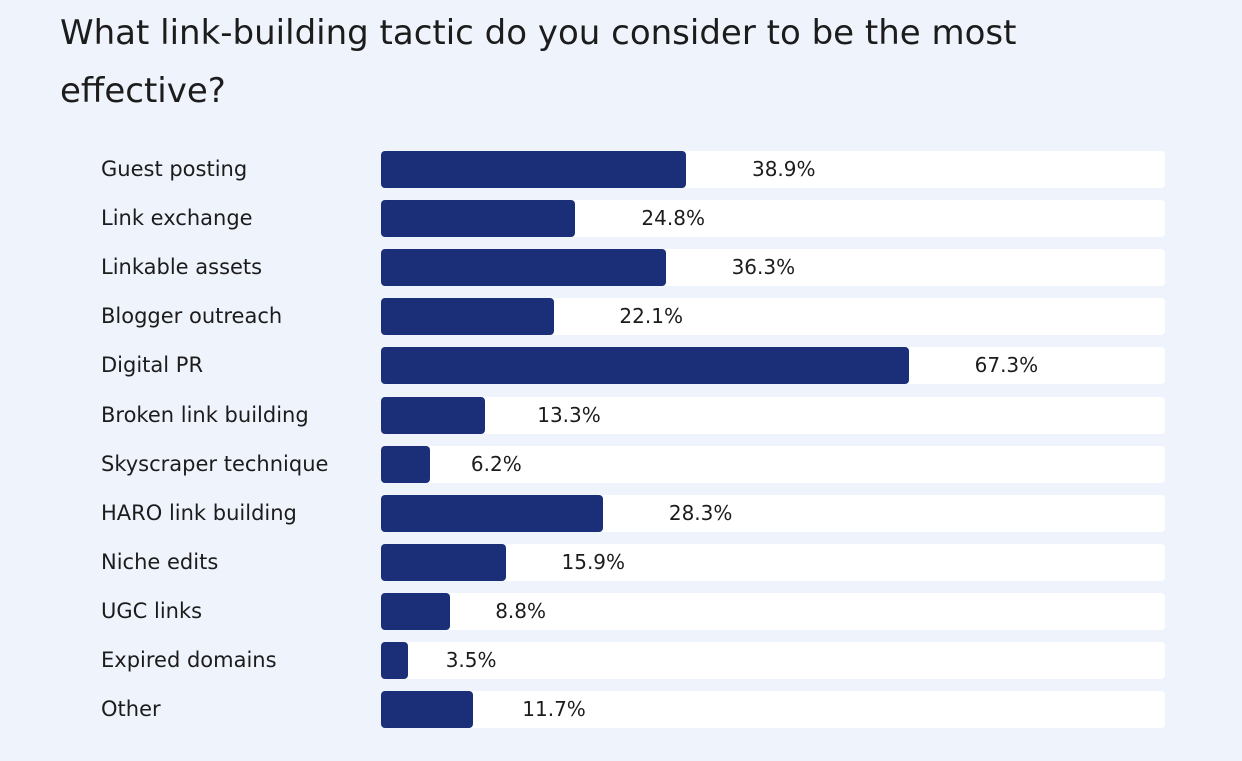 Image resolution: width=1242 pixels, height=761 pixels. I want to click on value-label: 3.5%, so click(471, 660).